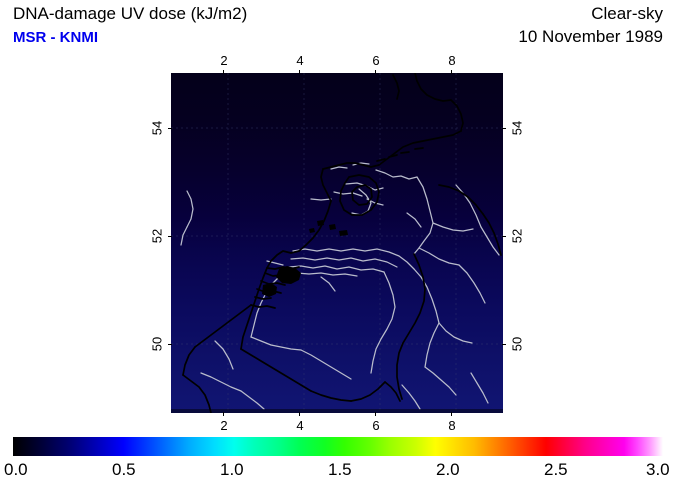 This screenshot has width=676, height=480. Describe the element at coordinates (517, 236) in the screenshot. I see `lat-label-right-52: 52` at that location.